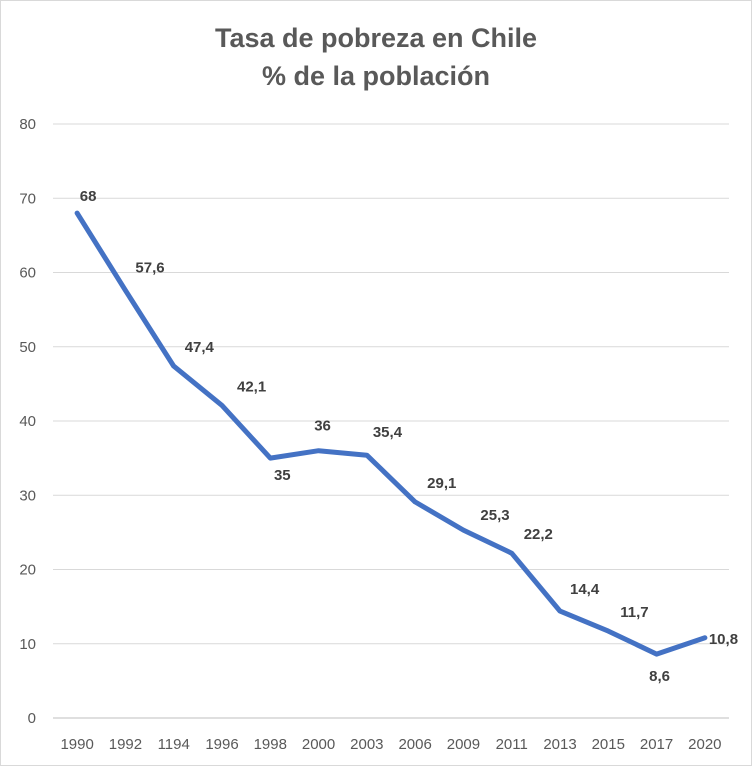 This screenshot has width=752, height=766. What do you see at coordinates (322, 426) in the screenshot?
I see `data-label: 36` at bounding box center [322, 426].